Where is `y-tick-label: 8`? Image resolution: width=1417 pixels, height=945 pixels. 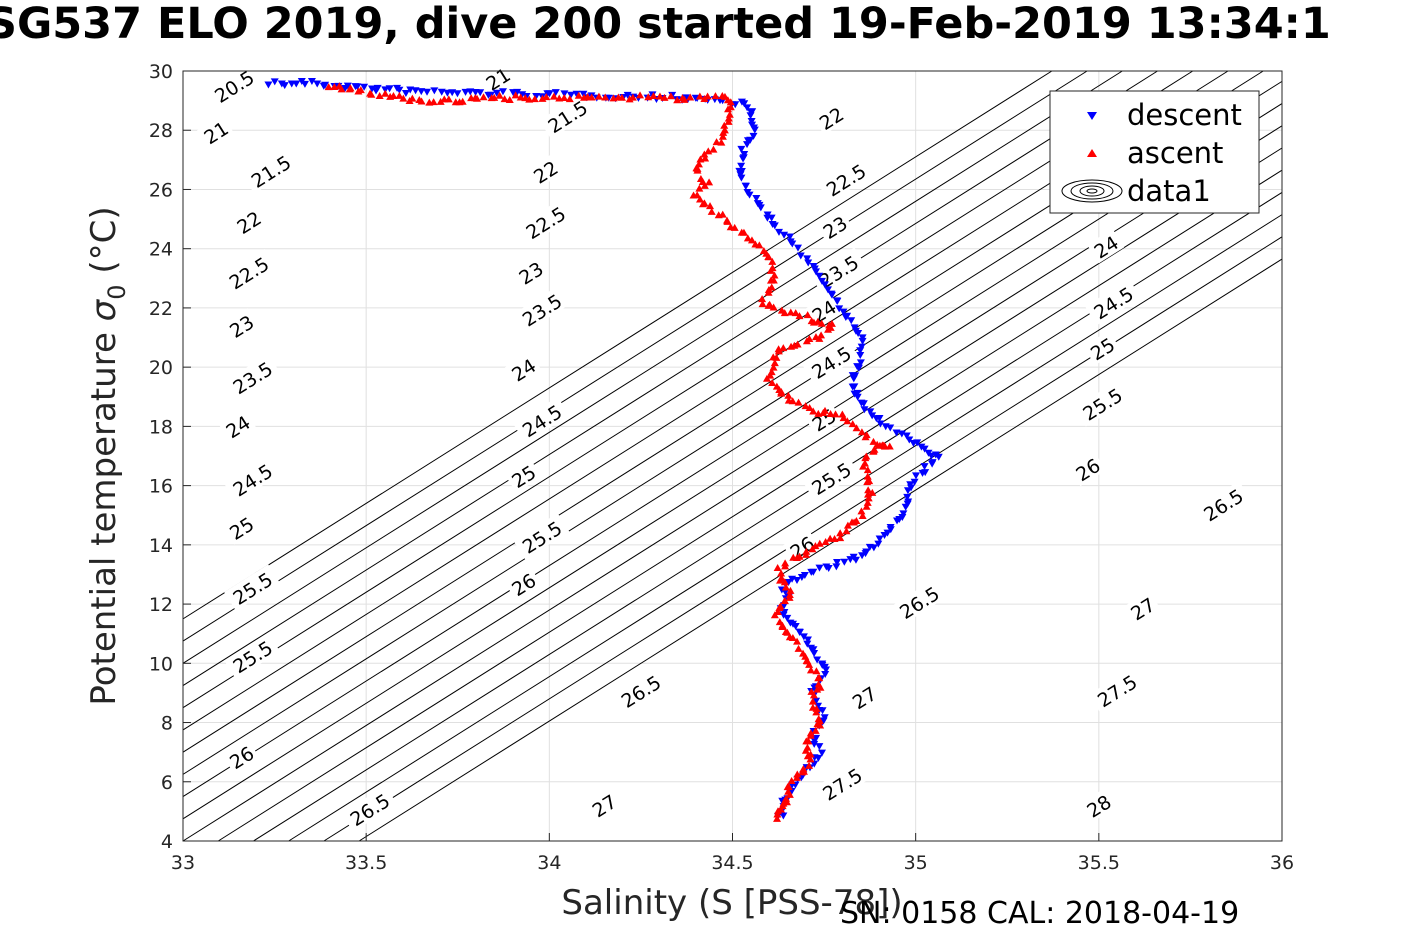 y-tick-label: 8 is located at coordinates (167, 724).